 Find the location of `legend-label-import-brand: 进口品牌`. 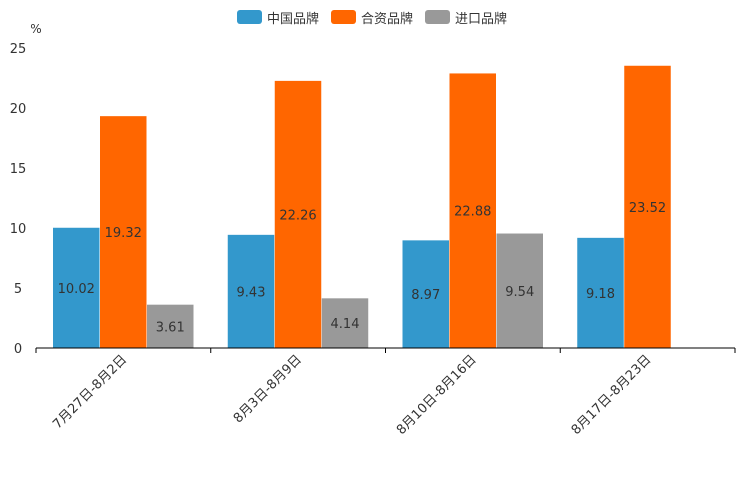

legend-label-import-brand: 进口品牌 is located at coordinates (481, 19).